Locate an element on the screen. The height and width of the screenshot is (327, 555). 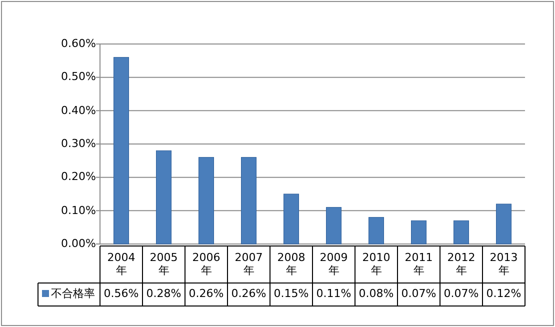
data-label: 0.08% is located at coordinates (376, 294).